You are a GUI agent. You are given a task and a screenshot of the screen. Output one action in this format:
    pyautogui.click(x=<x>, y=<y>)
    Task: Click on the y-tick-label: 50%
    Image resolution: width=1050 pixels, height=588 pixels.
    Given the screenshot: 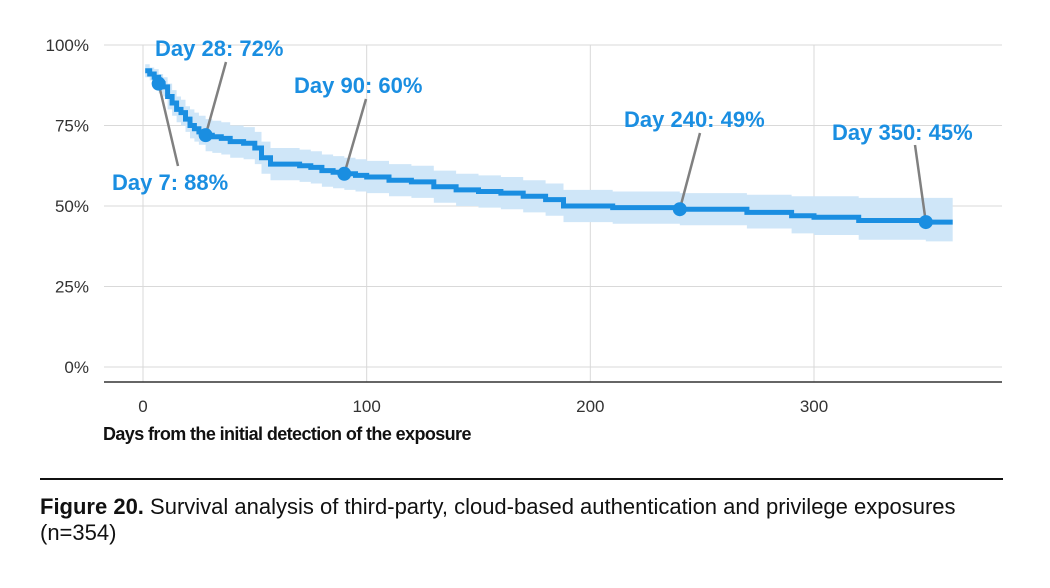 What is the action you would take?
    pyautogui.click(x=72, y=206)
    